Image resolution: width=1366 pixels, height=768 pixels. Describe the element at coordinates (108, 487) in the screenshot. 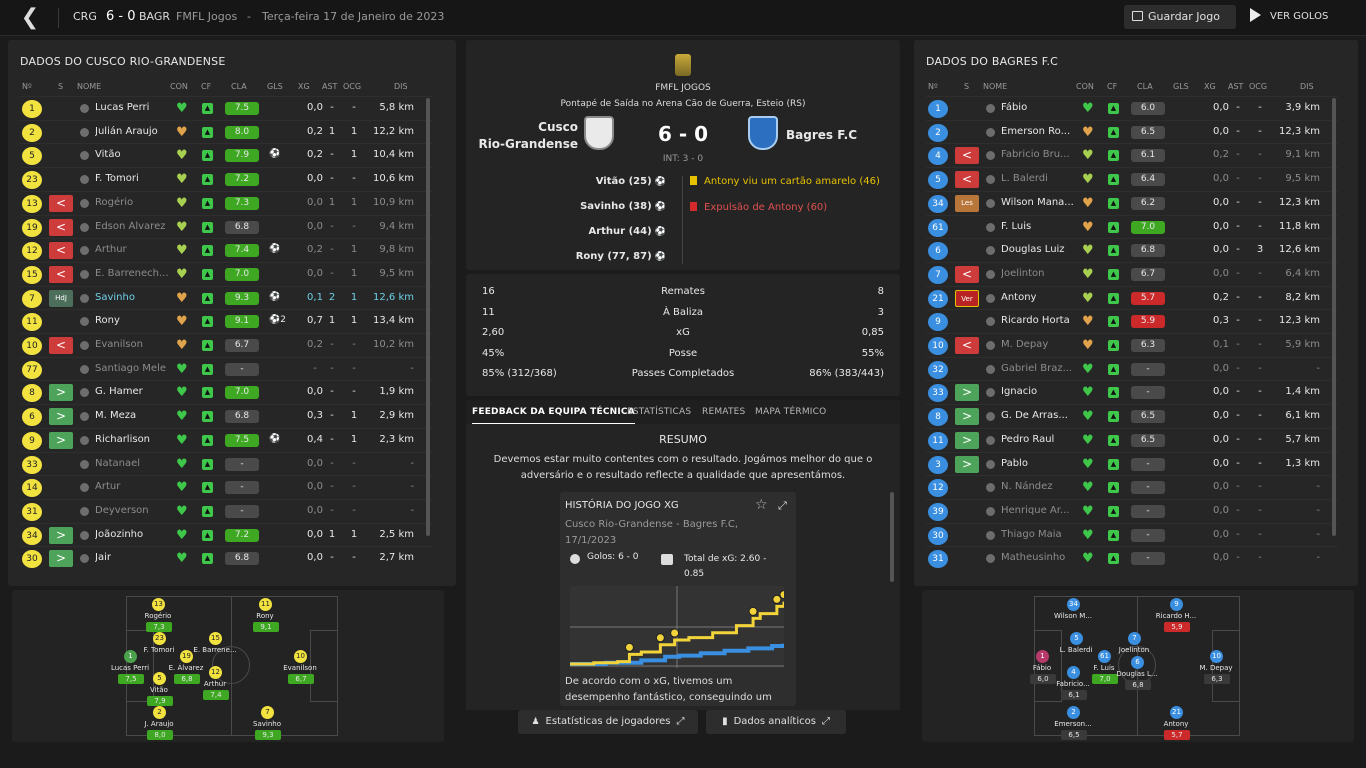

I see `player-name: Artur` at that location.